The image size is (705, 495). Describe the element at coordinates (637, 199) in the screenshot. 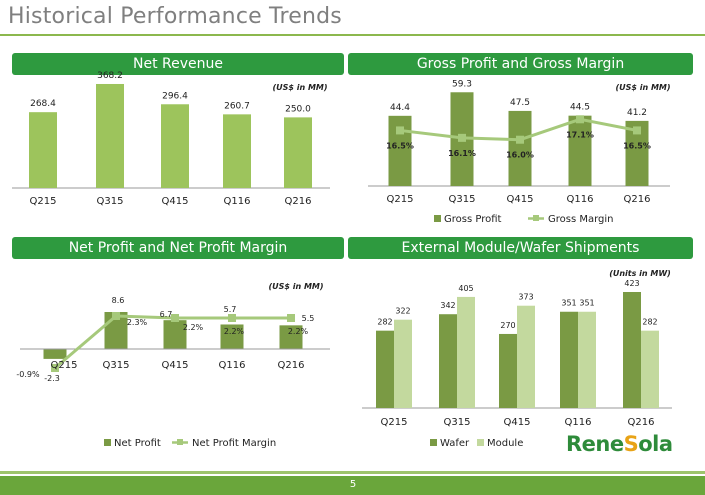

I see `gross-profit-tick-label: Q216` at that location.